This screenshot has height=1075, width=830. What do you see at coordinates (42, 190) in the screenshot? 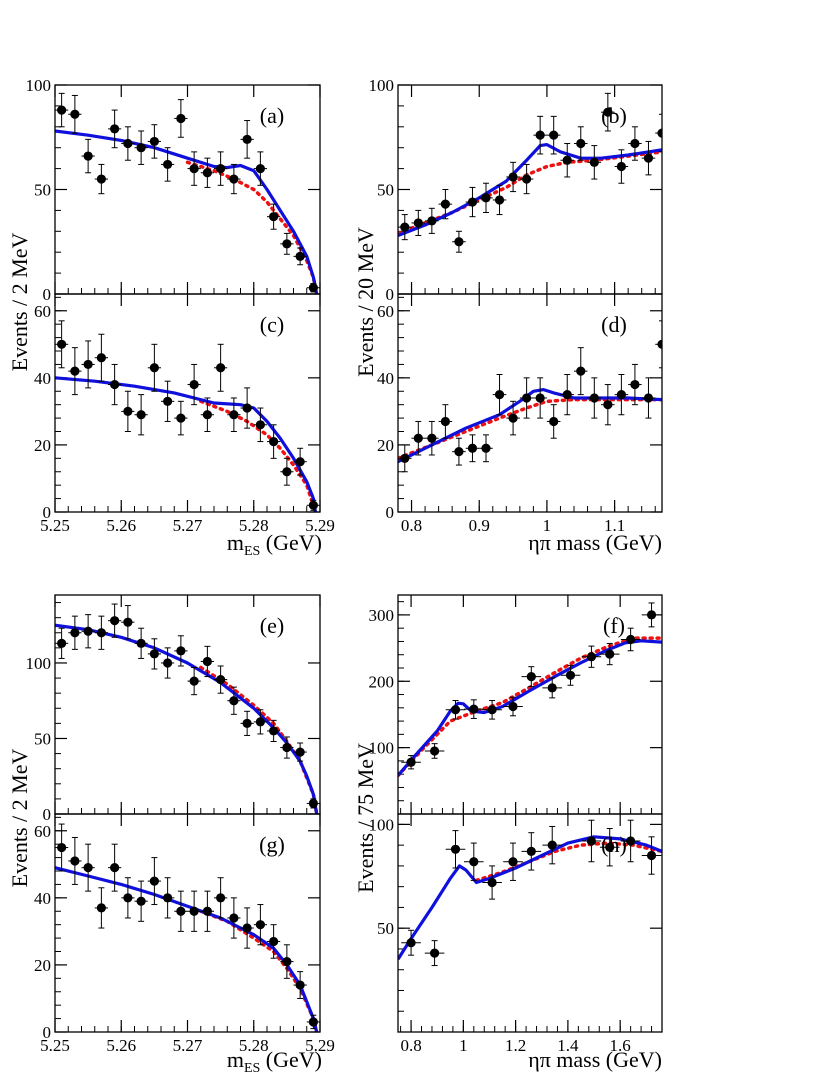
I see `y-tick-label: 50` at bounding box center [42, 190].